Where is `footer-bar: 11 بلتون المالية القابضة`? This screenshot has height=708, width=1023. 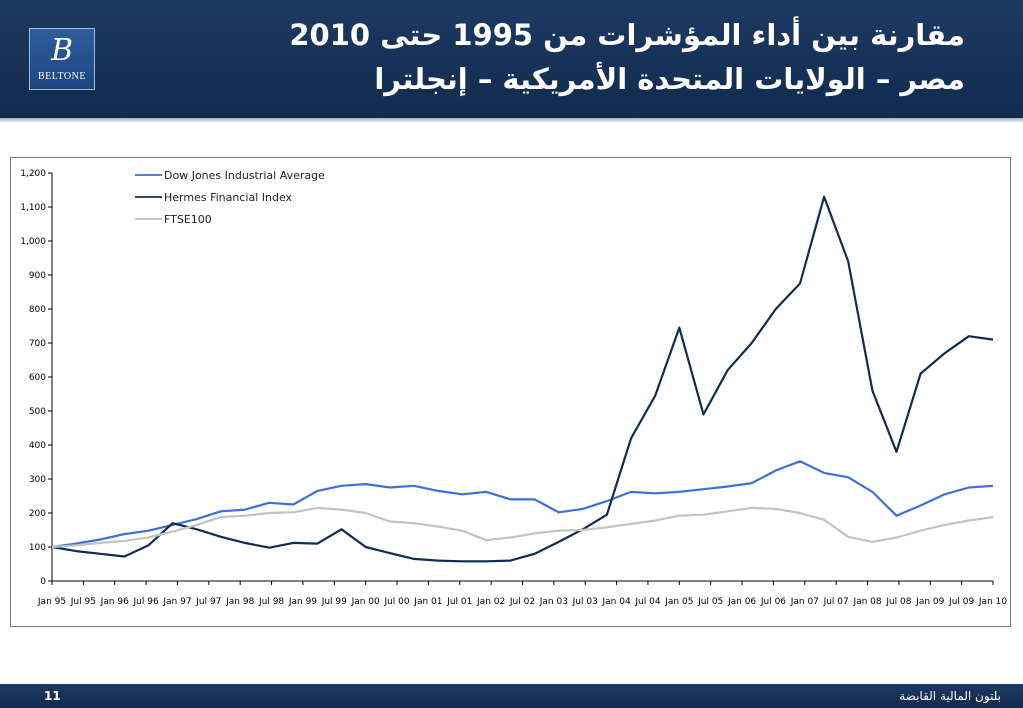 footer-bar: 11 بلتون المالية القابضة is located at coordinates (511, 696).